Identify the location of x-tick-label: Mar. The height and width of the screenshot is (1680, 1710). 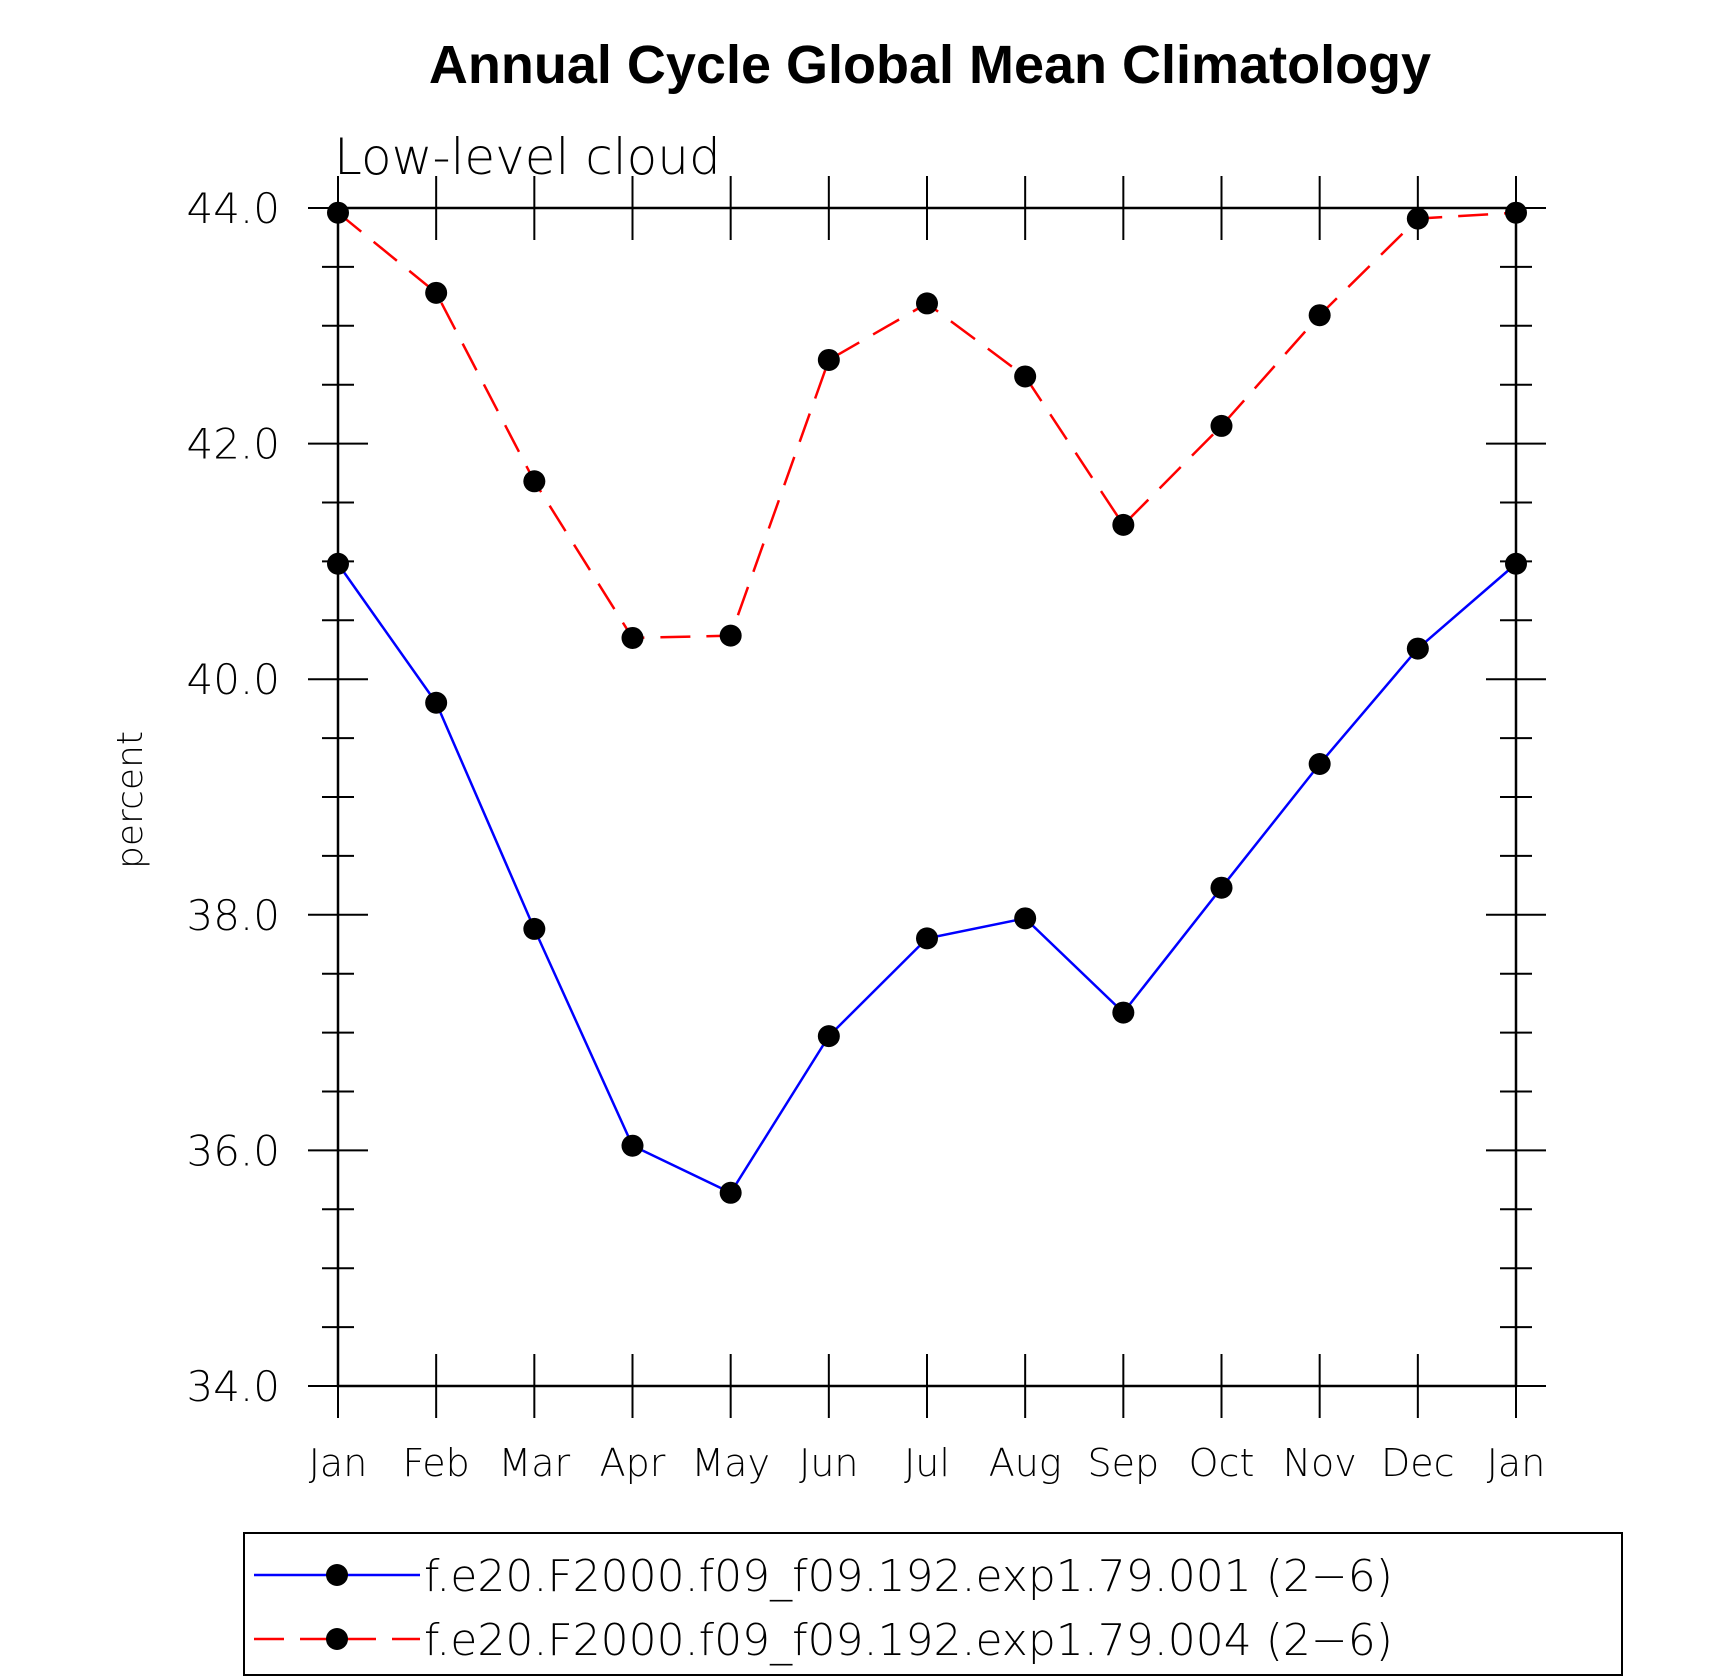
(534, 1463).